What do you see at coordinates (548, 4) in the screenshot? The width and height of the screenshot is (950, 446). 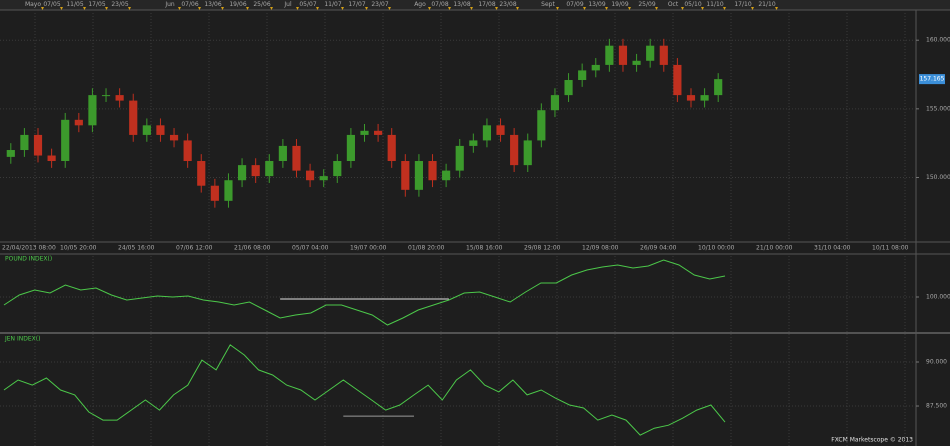 I see `top-date-label: Sept` at bounding box center [548, 4].